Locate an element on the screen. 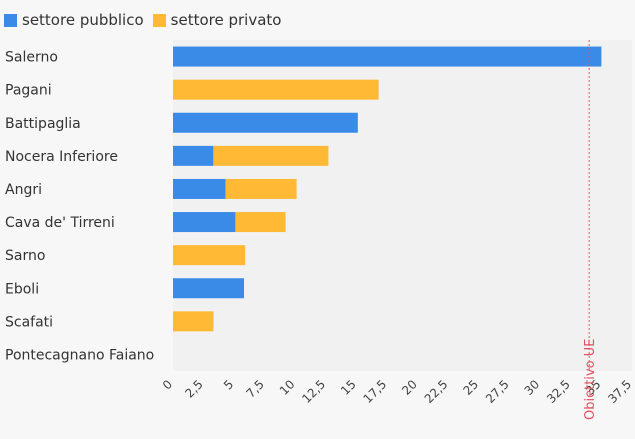 Image resolution: width=635 pixels, height=439 pixels. legend: settore pubblico settore privato is located at coordinates (147, 20).